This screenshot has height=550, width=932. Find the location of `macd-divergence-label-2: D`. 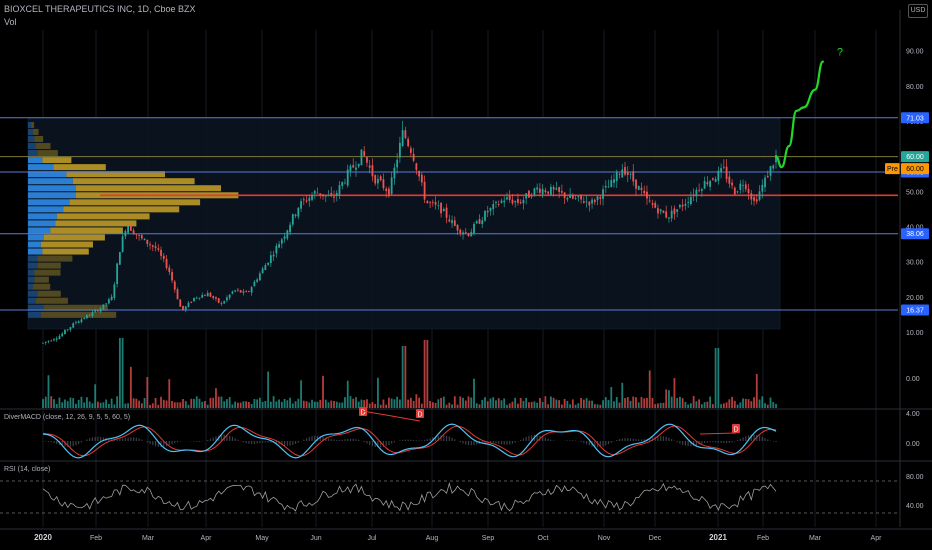

macd-divergence-label-2: D is located at coordinates (735, 430).